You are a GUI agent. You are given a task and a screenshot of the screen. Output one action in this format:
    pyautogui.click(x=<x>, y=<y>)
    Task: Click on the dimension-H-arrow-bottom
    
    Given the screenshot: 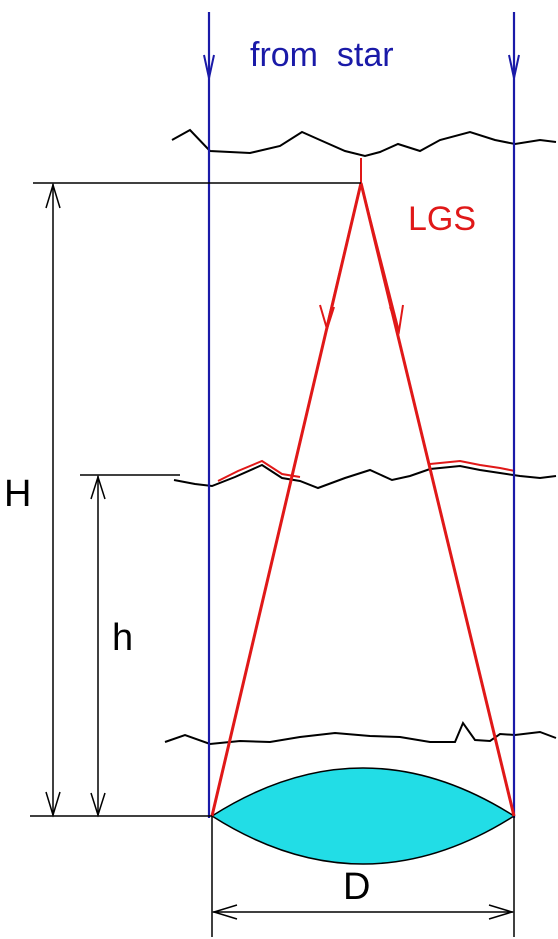 What is the action you would take?
    pyautogui.click(x=53, y=804)
    